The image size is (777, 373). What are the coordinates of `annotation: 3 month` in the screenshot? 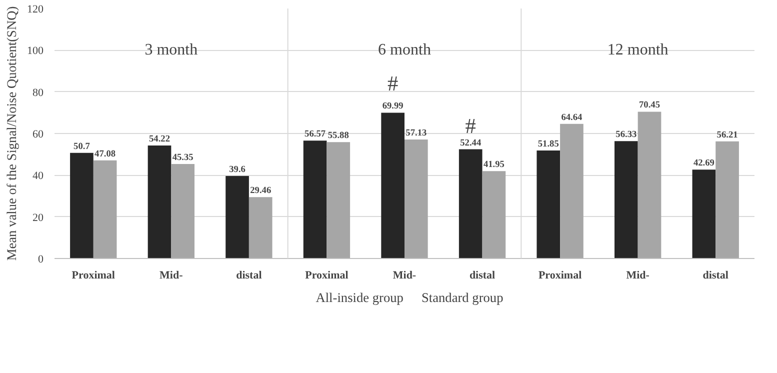 It's located at (171, 50).